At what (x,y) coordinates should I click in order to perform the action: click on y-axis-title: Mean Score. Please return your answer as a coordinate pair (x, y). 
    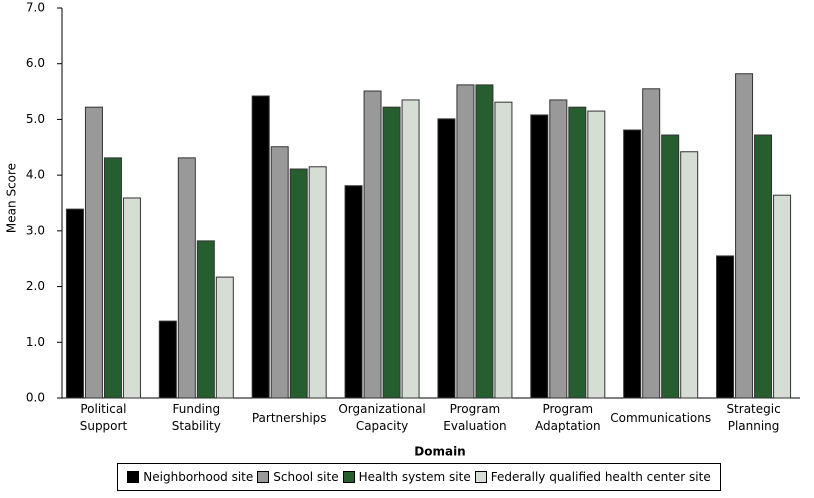
    Looking at the image, I should click on (12, 198).